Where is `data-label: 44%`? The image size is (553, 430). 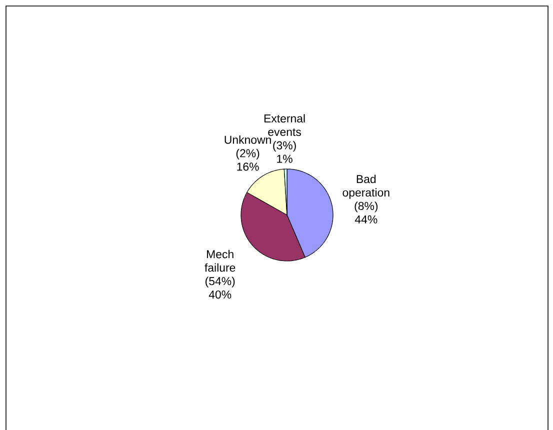
data-label: 44% is located at coordinates (366, 219).